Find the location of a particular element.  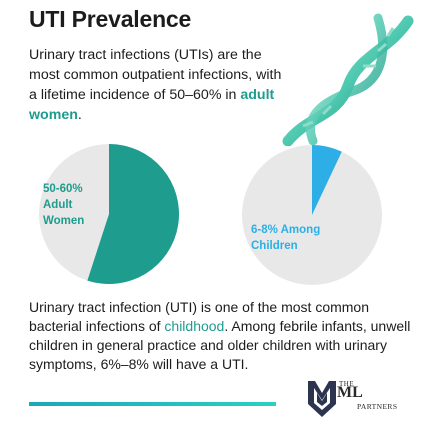

pie-label-line: Children is located at coordinates (274, 246).